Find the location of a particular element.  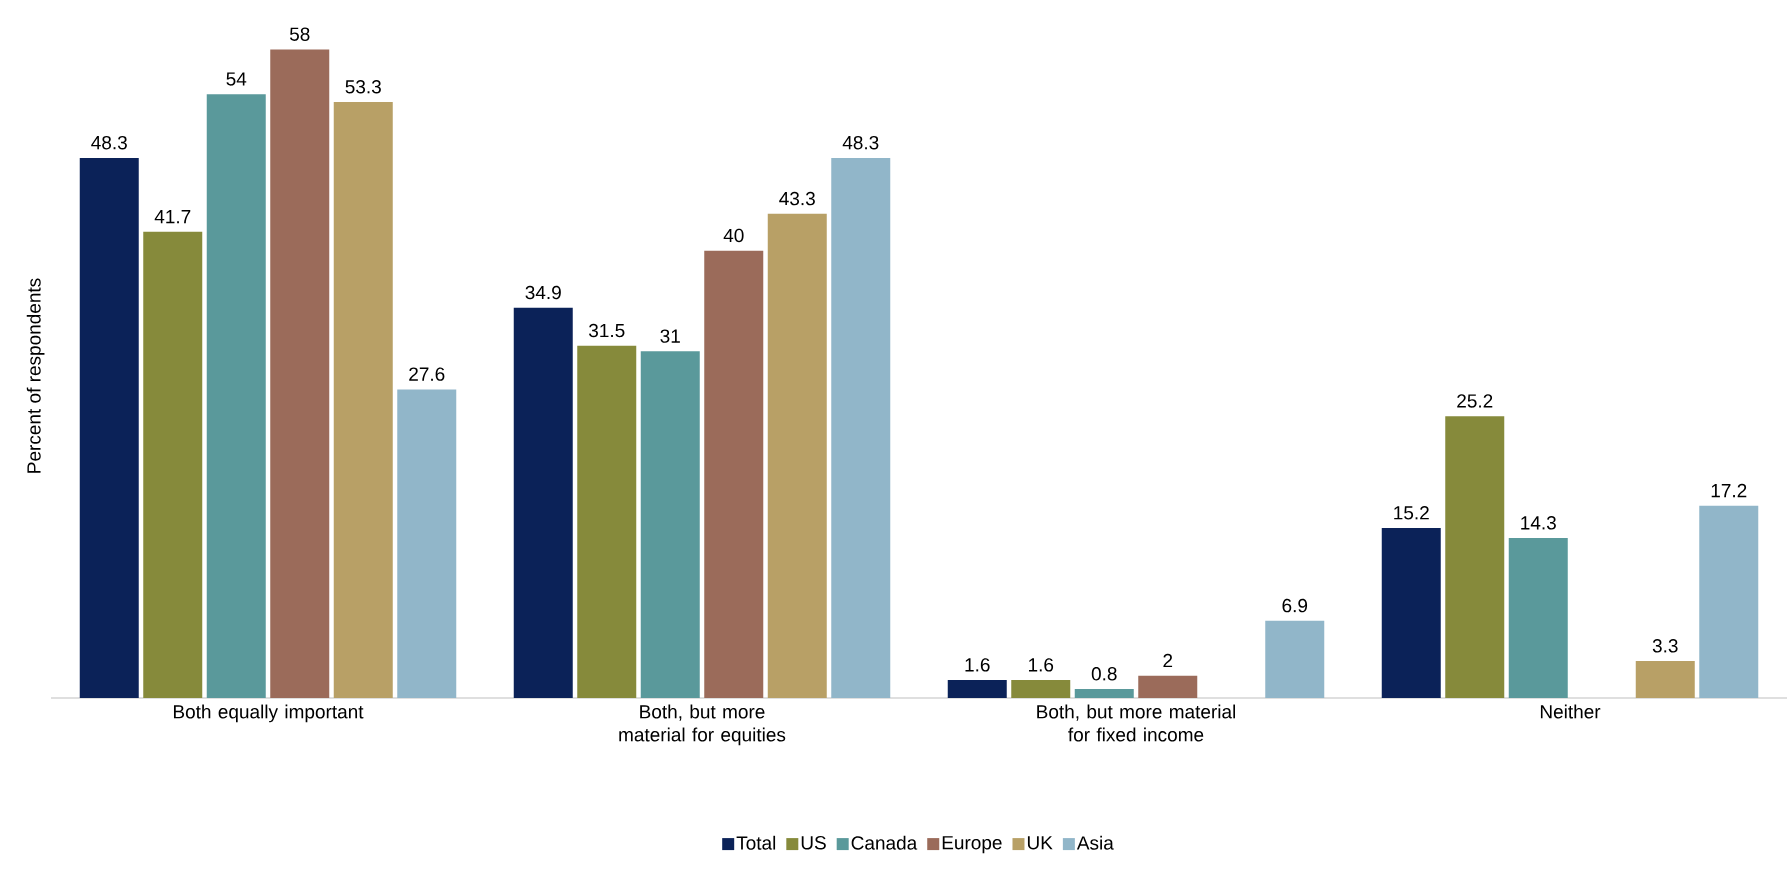

legend-label: UK is located at coordinates (1040, 843).